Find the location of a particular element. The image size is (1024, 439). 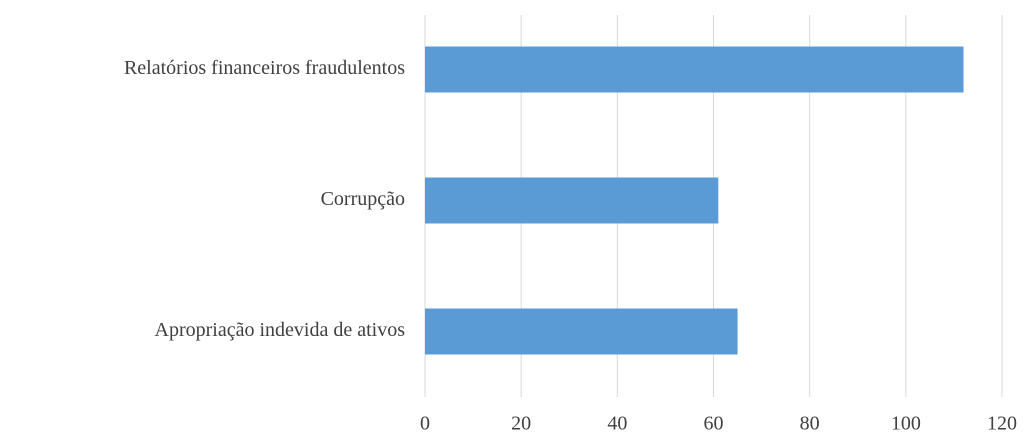

y-tick-label: Apropriação indevida de ativos is located at coordinates (280, 330).